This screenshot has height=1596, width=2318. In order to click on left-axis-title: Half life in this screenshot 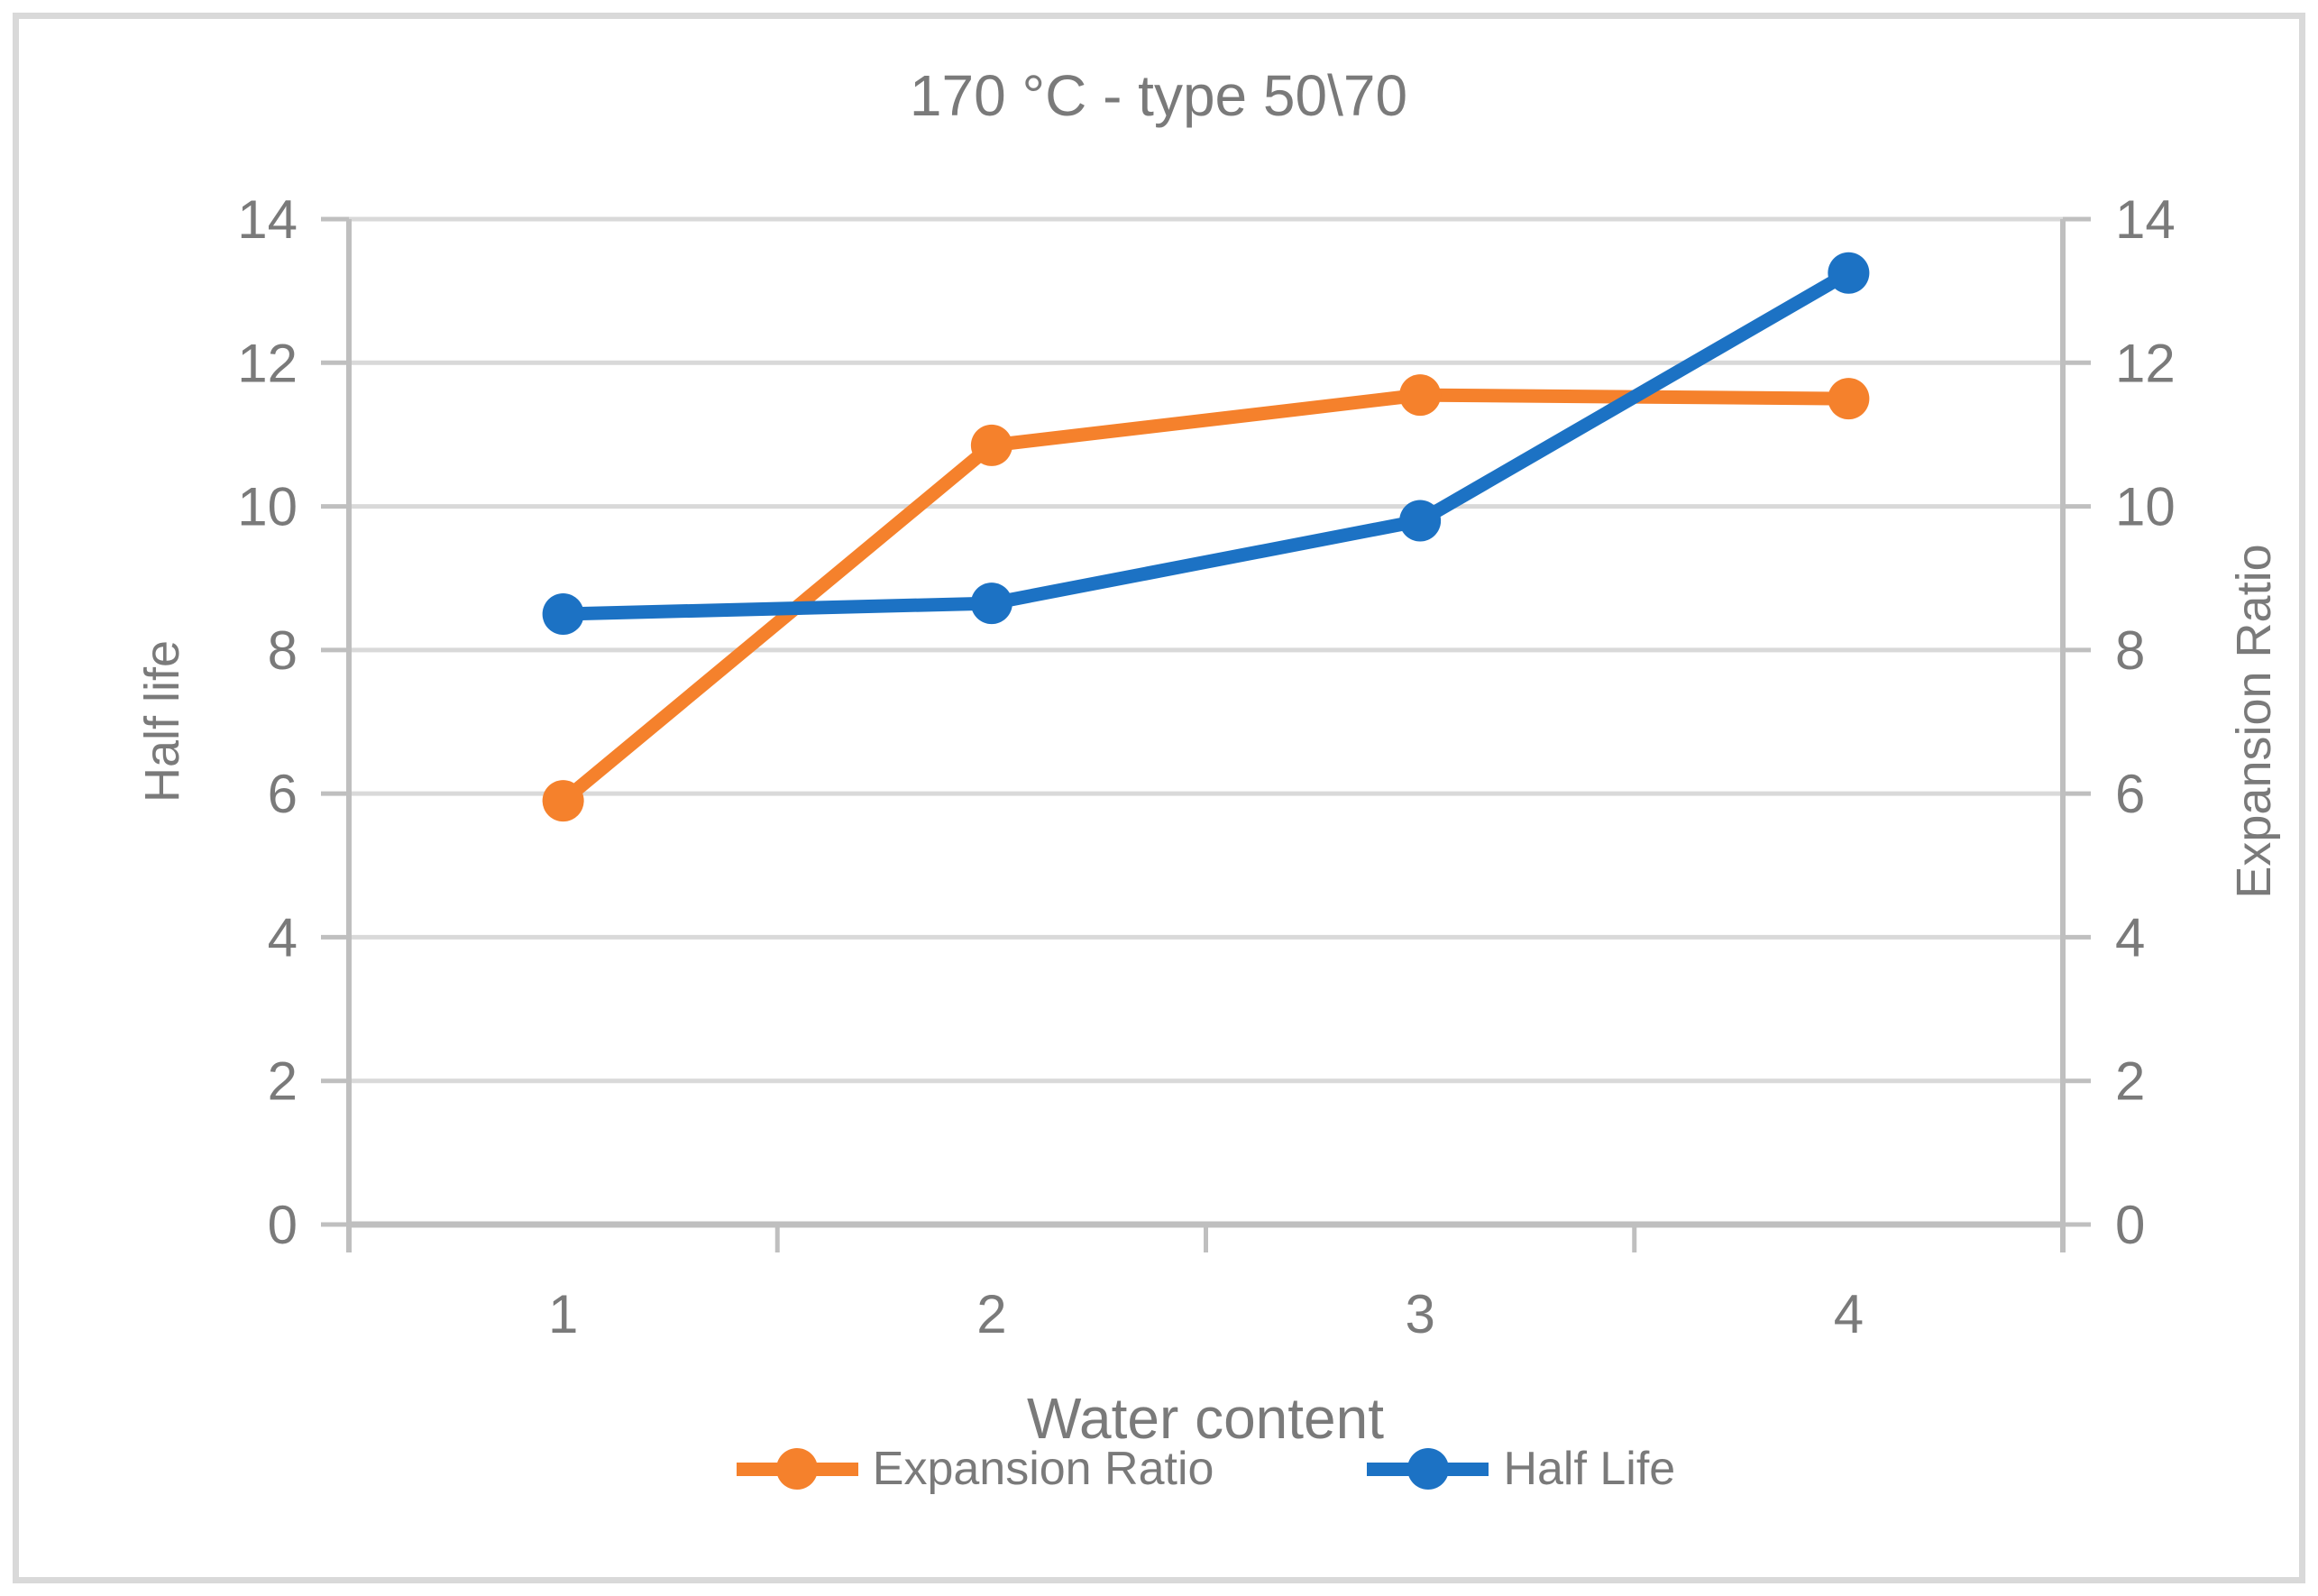, I will do `click(162, 721)`.